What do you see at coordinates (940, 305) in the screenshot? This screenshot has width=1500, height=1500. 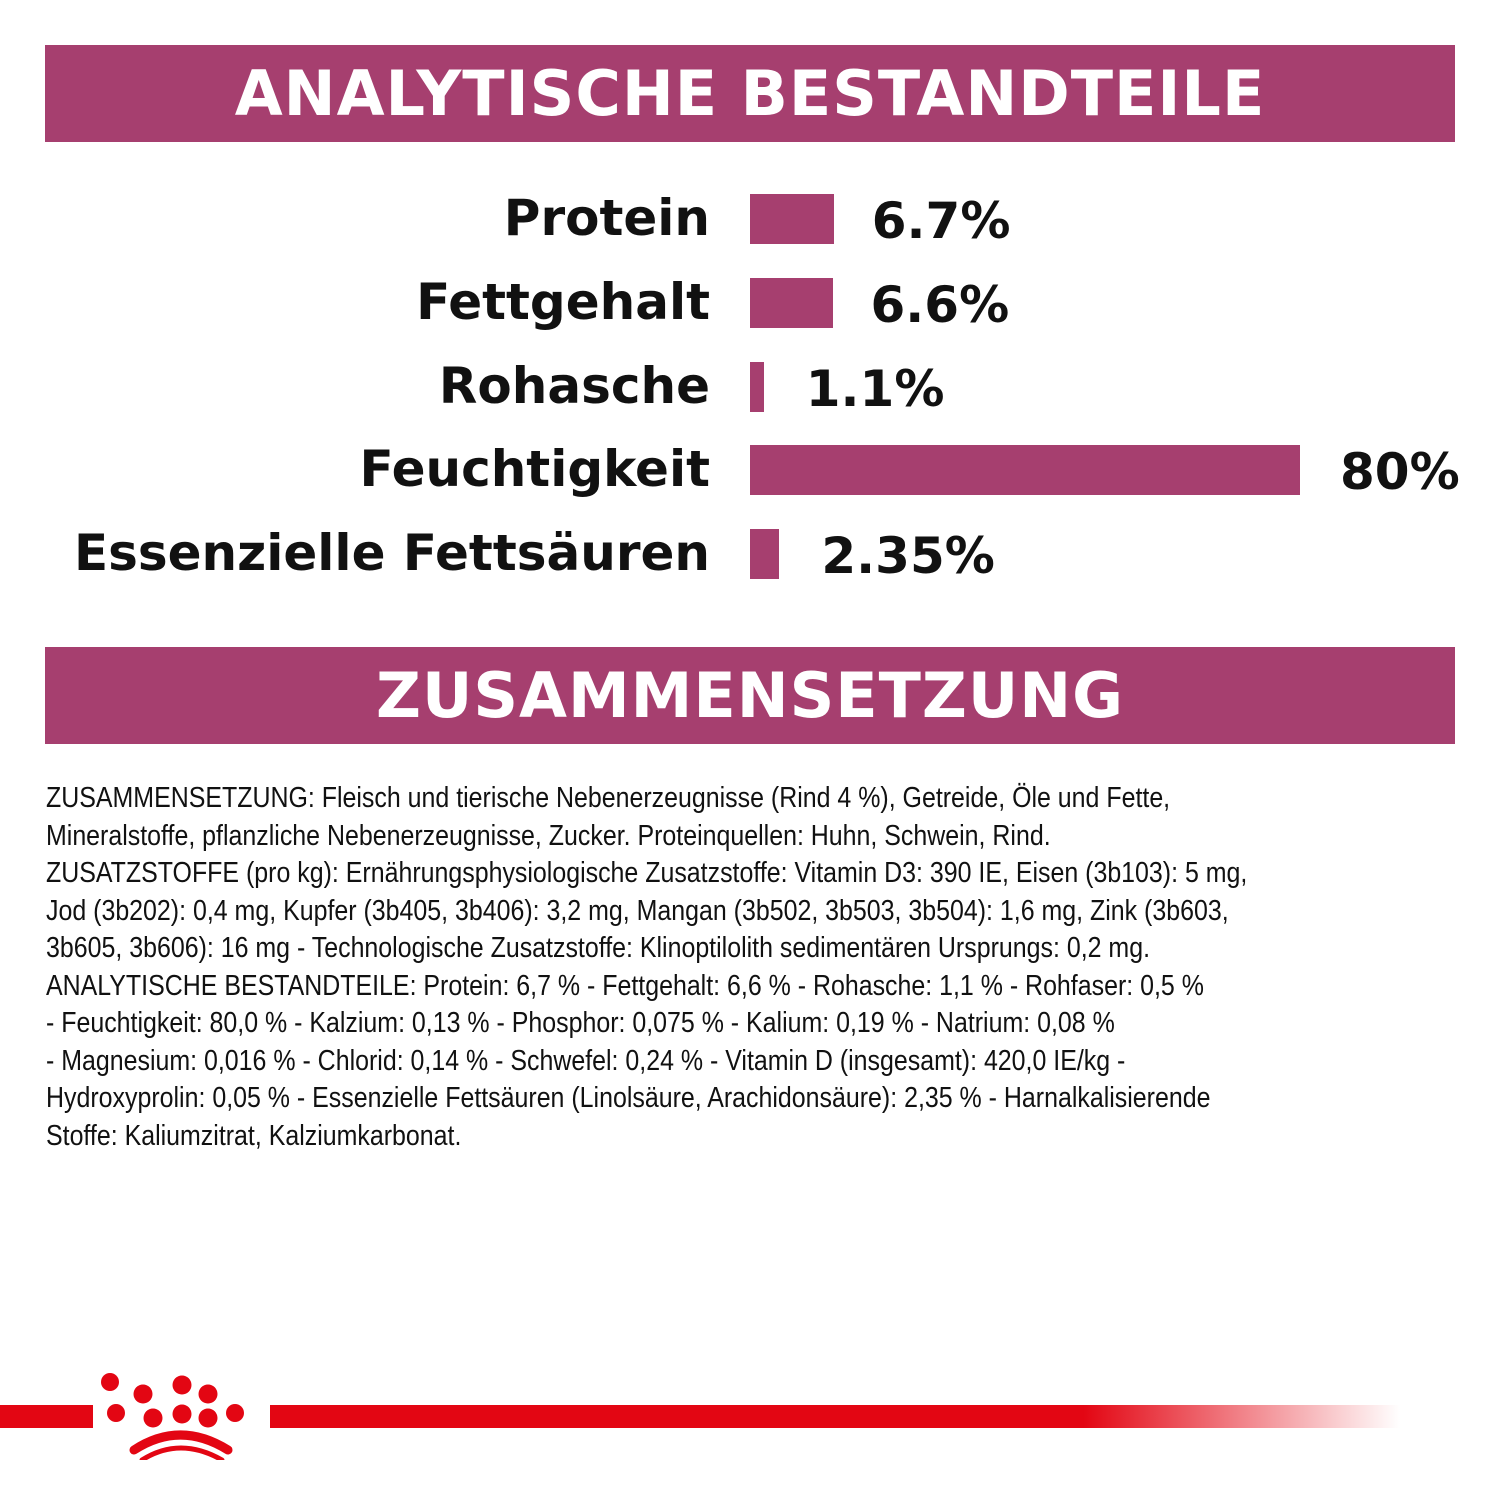 I see `value-label: 6.6%` at bounding box center [940, 305].